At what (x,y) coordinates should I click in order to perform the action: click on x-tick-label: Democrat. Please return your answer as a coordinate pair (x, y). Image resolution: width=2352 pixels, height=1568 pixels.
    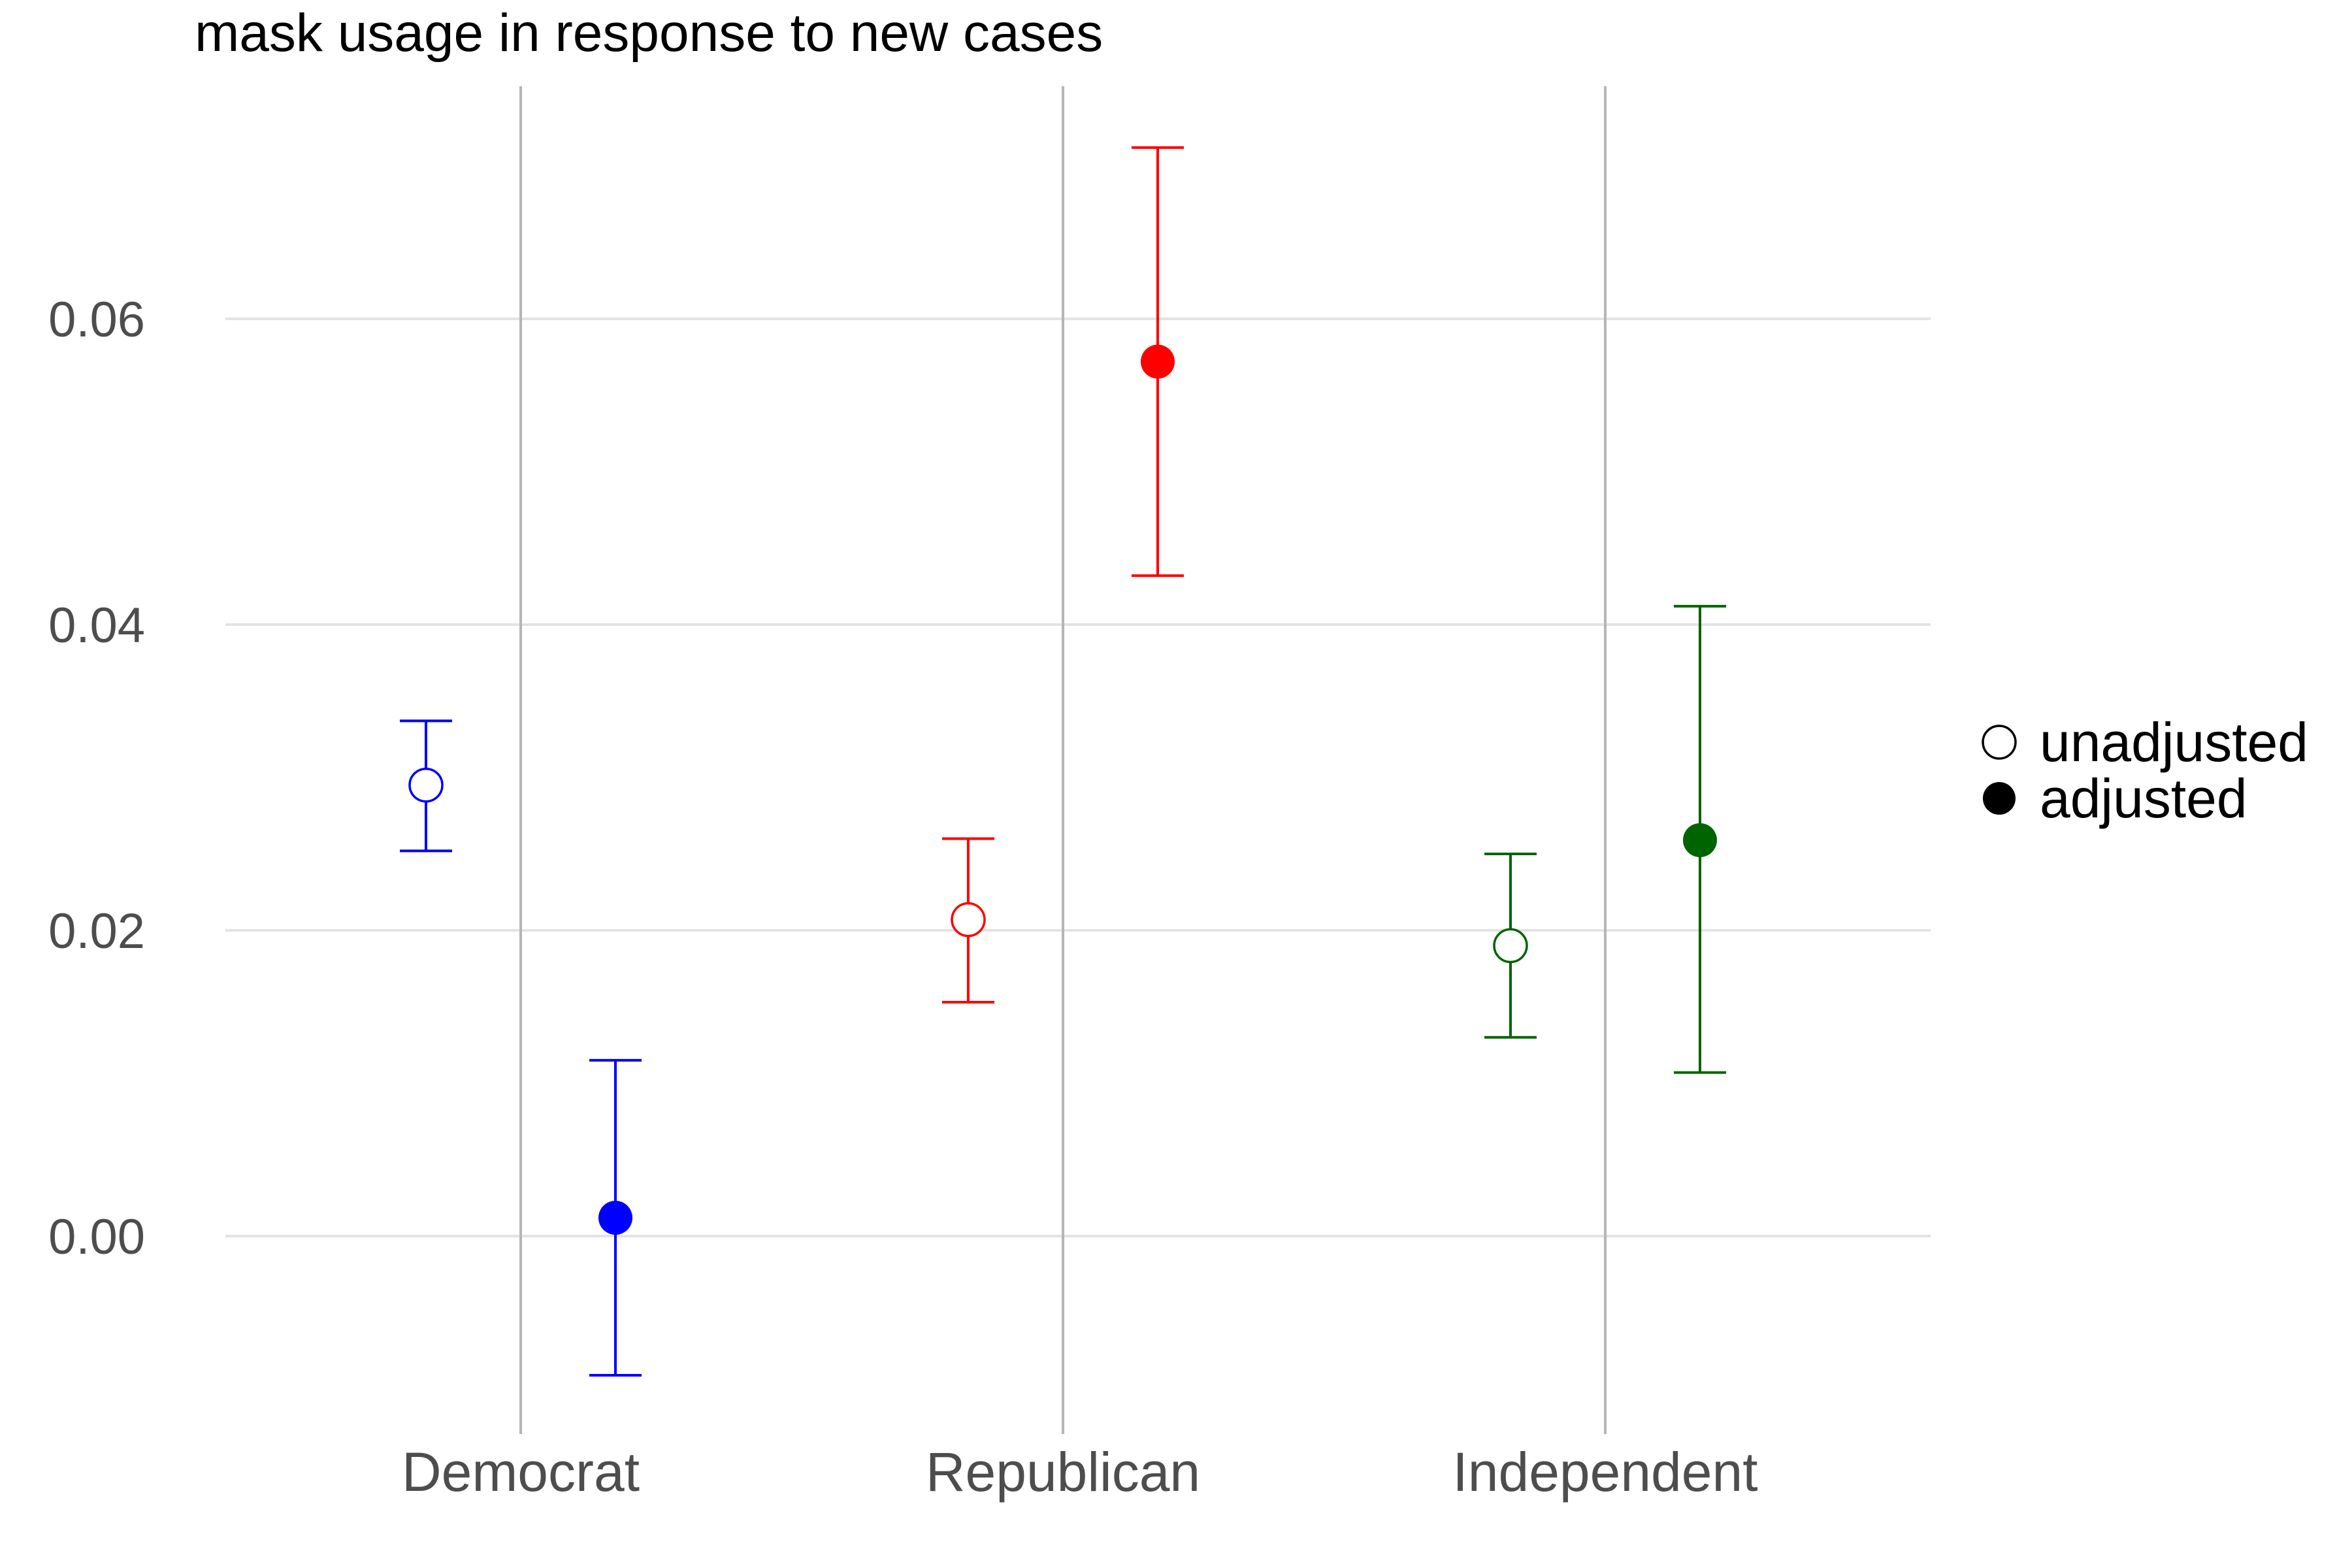
    Looking at the image, I should click on (521, 1472).